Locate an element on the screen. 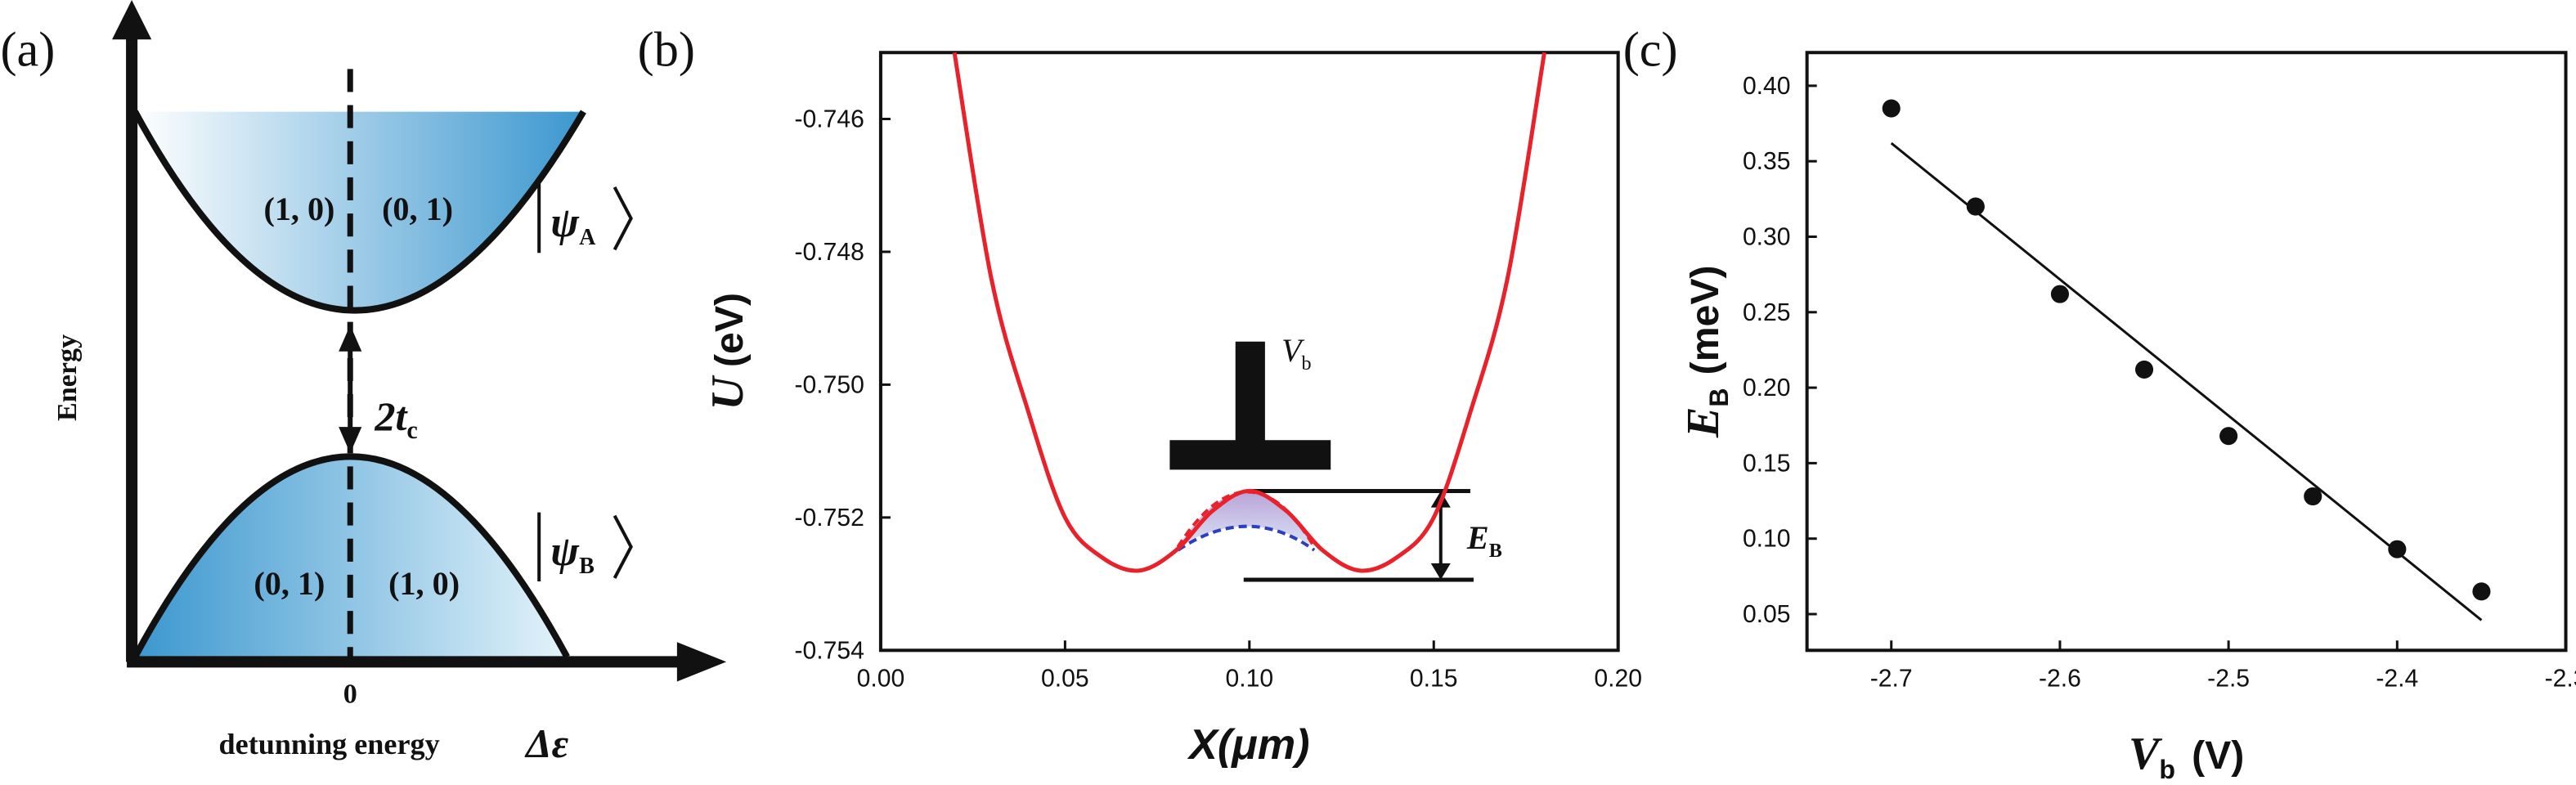  panel-label: (c) is located at coordinates (1650, 49).